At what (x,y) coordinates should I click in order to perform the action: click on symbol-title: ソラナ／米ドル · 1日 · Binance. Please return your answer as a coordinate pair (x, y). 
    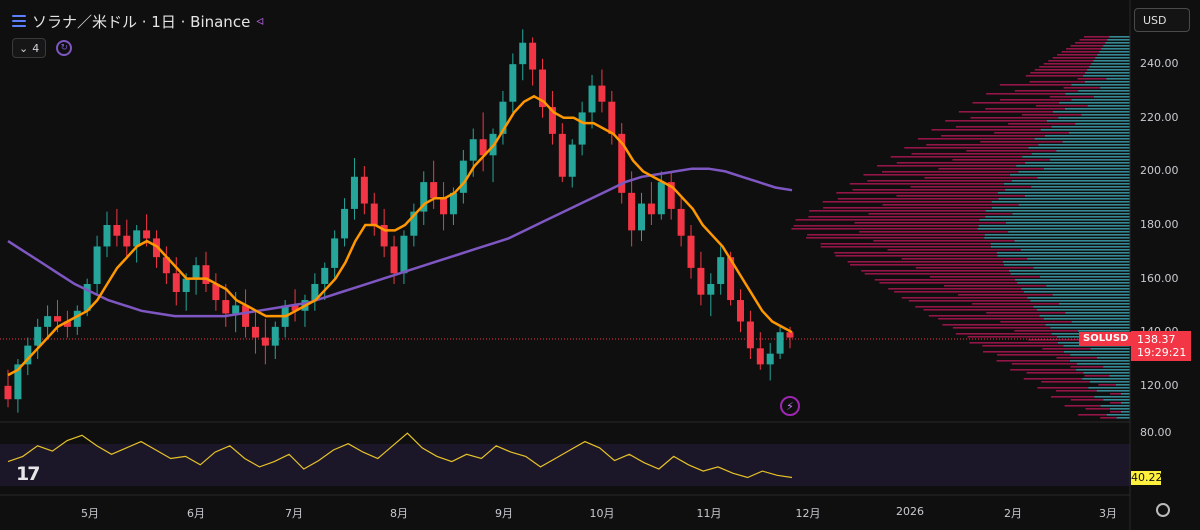
    Looking at the image, I should click on (141, 21).